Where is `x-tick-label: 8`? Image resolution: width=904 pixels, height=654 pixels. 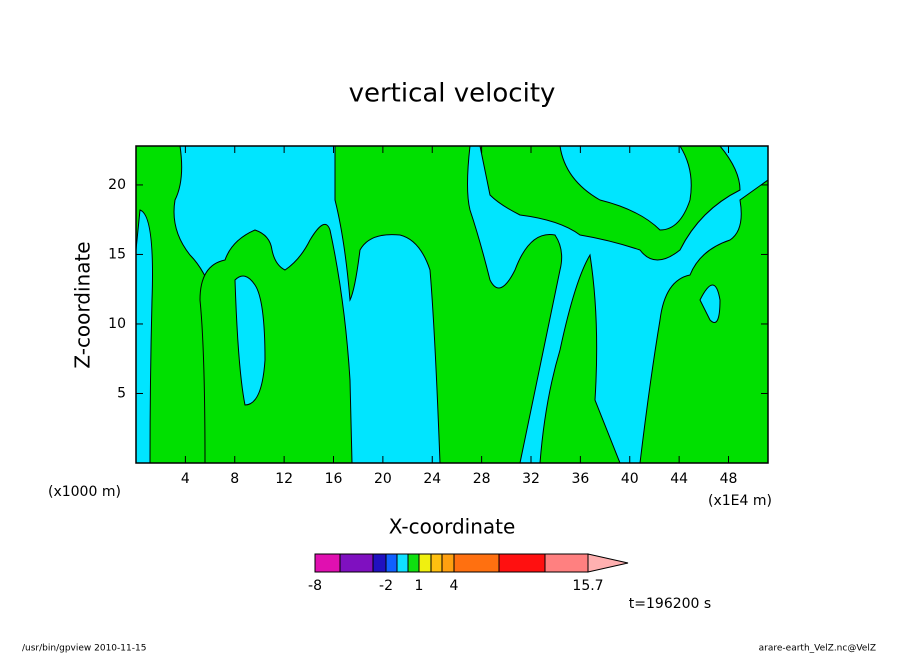 x-tick-label: 8 is located at coordinates (234, 479).